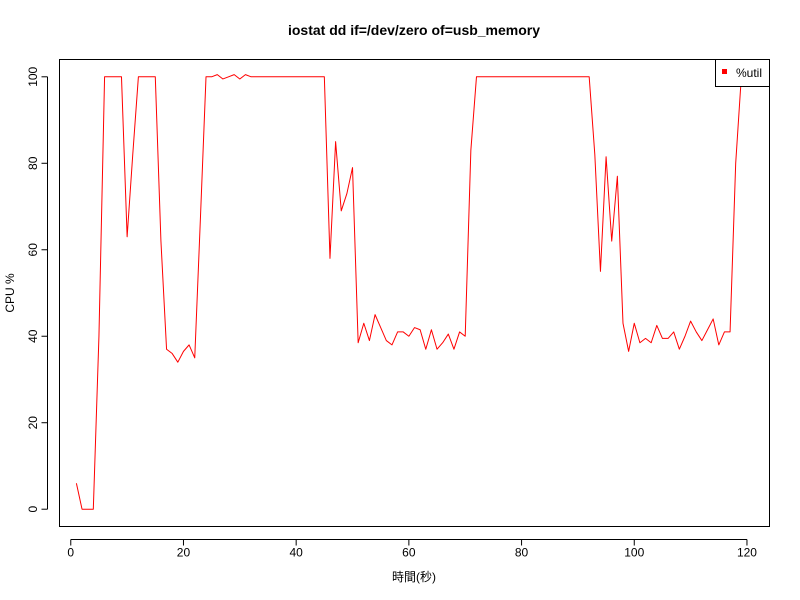 This screenshot has width=800, height=600. Describe the element at coordinates (414, 30) in the screenshot. I see `chart-title: iostat dd if=/dev/zero of=usb_memory` at that location.